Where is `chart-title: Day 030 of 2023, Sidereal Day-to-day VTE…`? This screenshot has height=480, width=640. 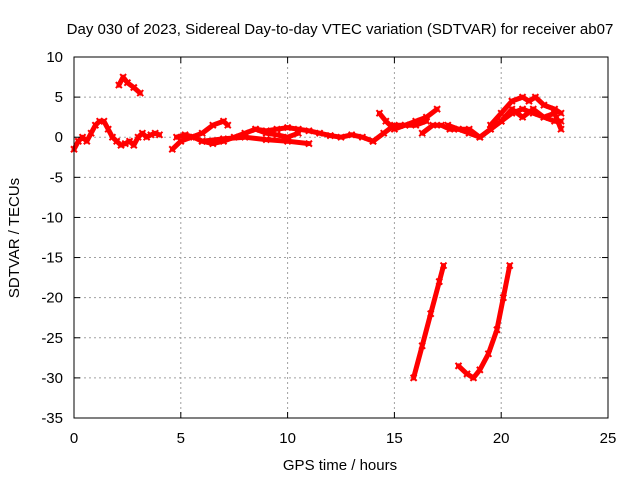 chart-title: Day 030 of 2023, Sidereal Day-to-day VTE… is located at coordinates (340, 29).